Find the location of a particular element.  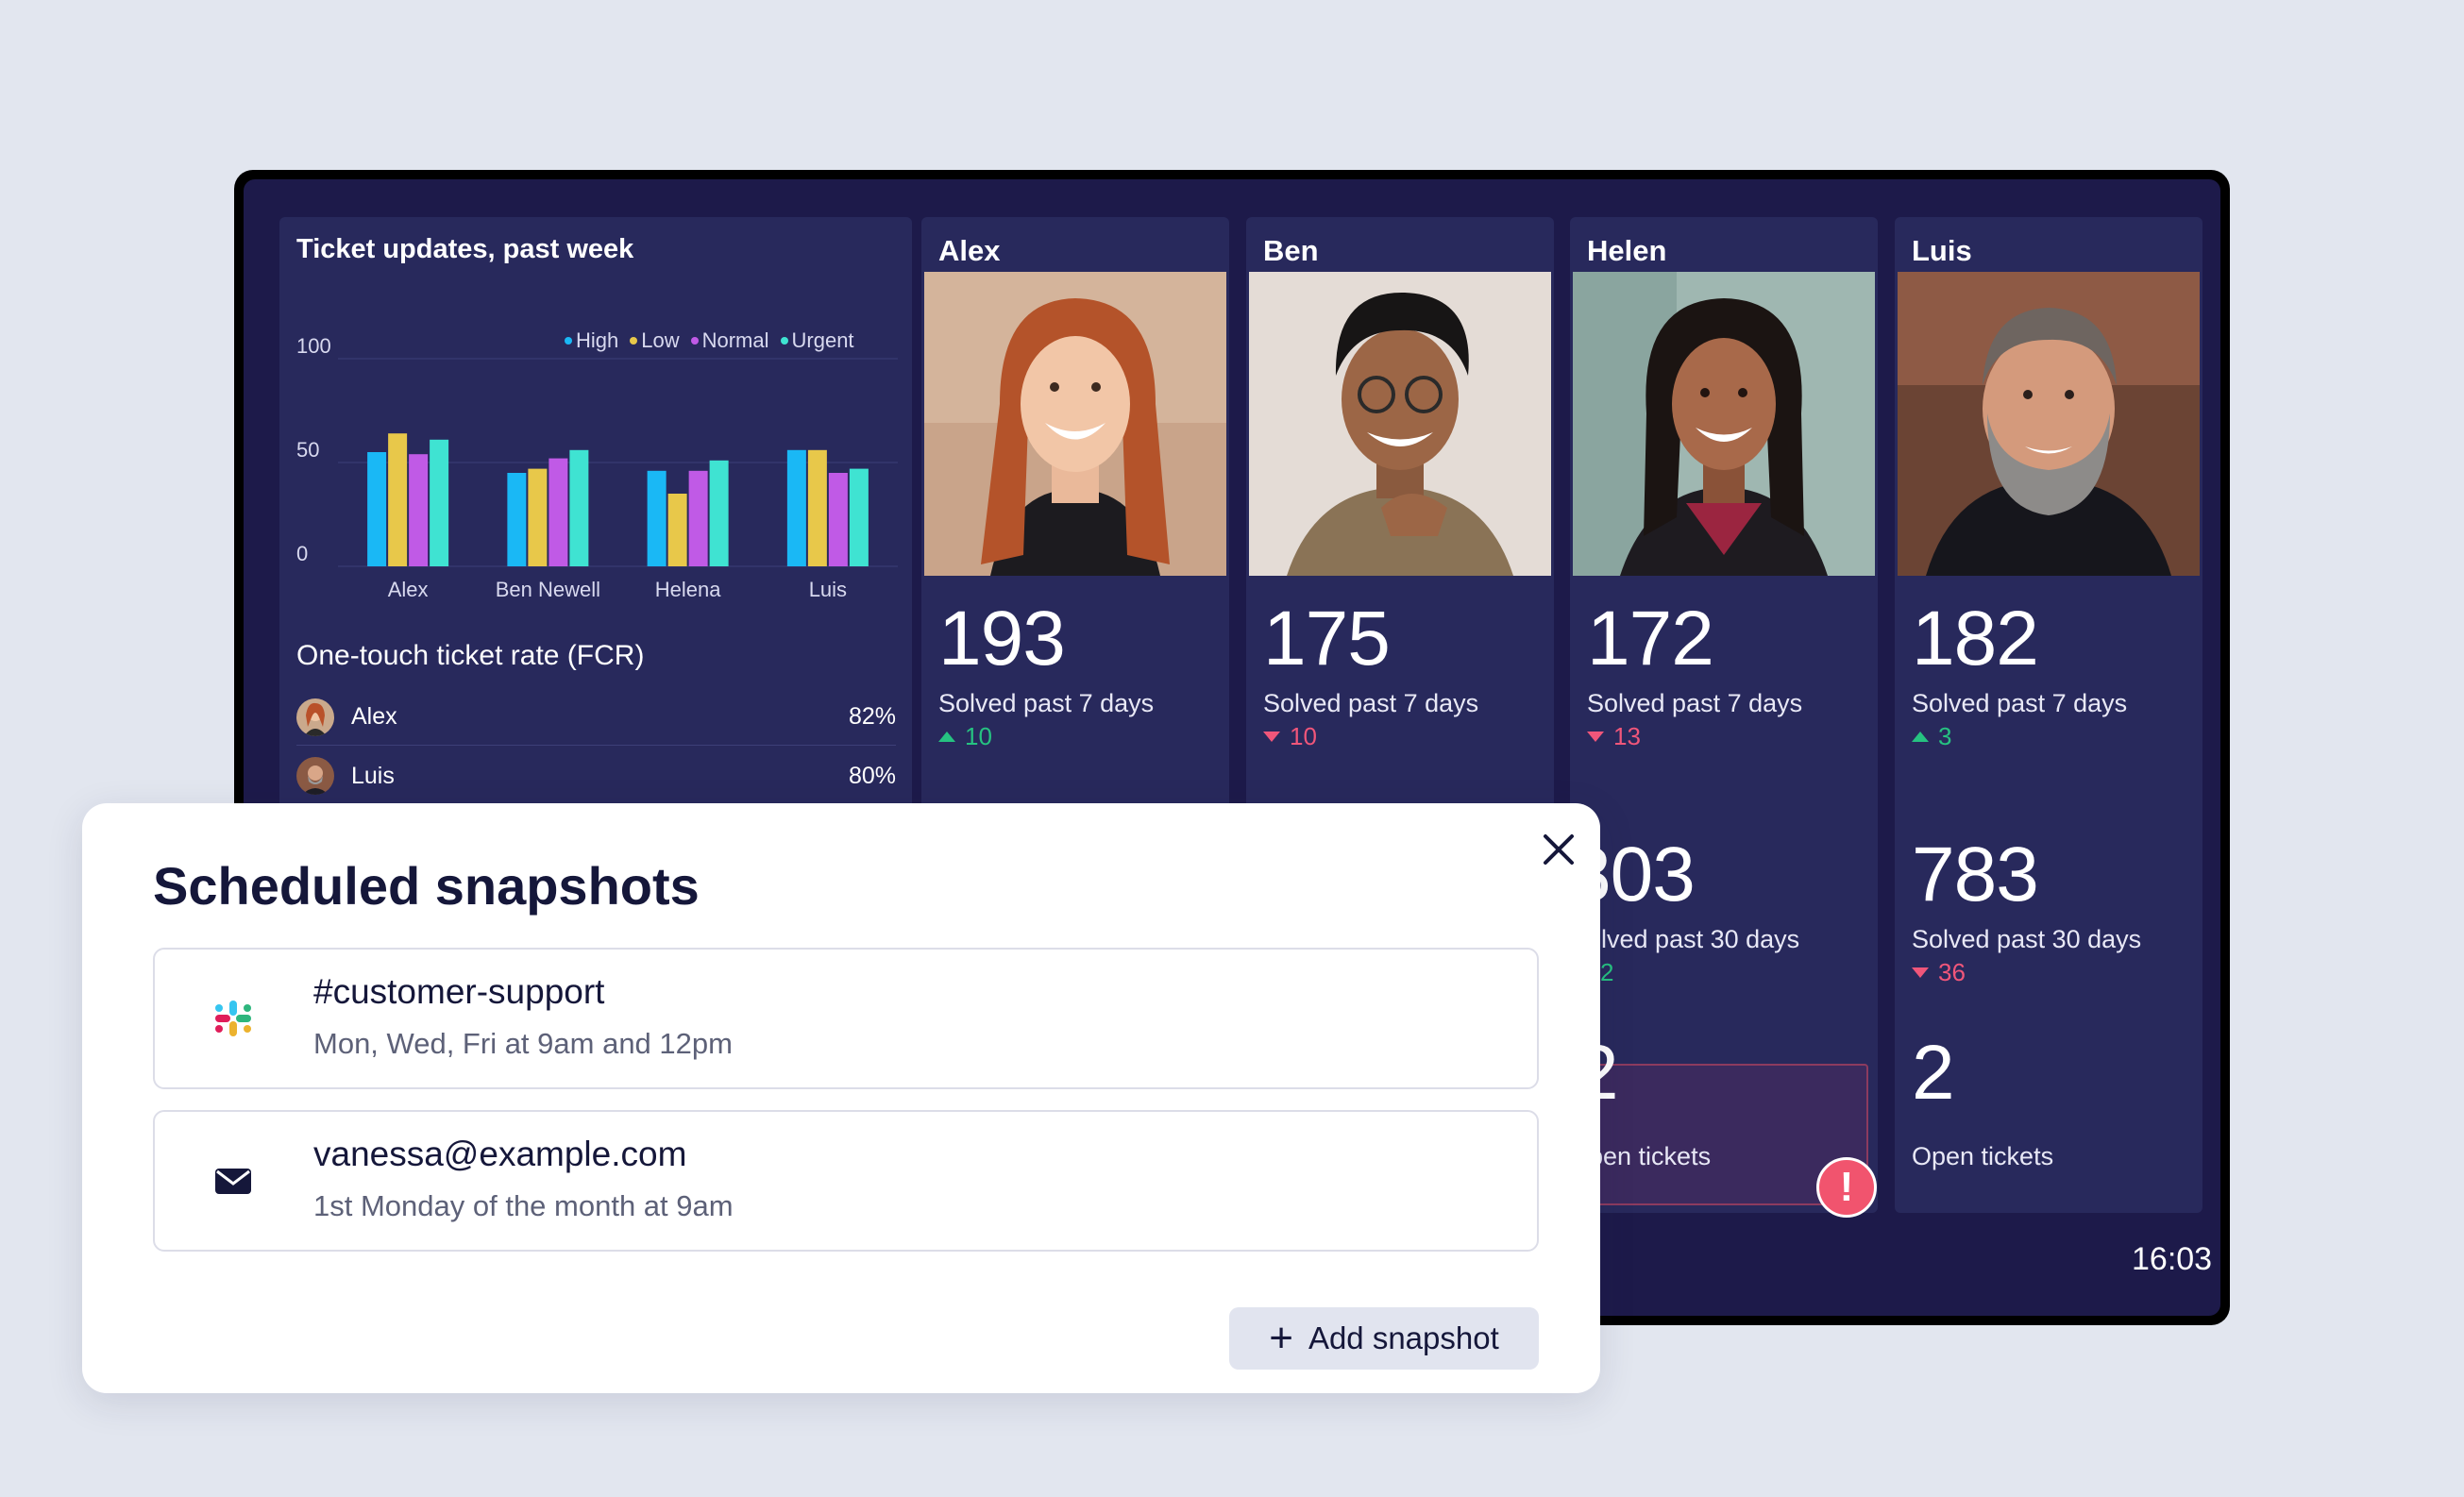

delta-value: 13 is located at coordinates (1627, 736).